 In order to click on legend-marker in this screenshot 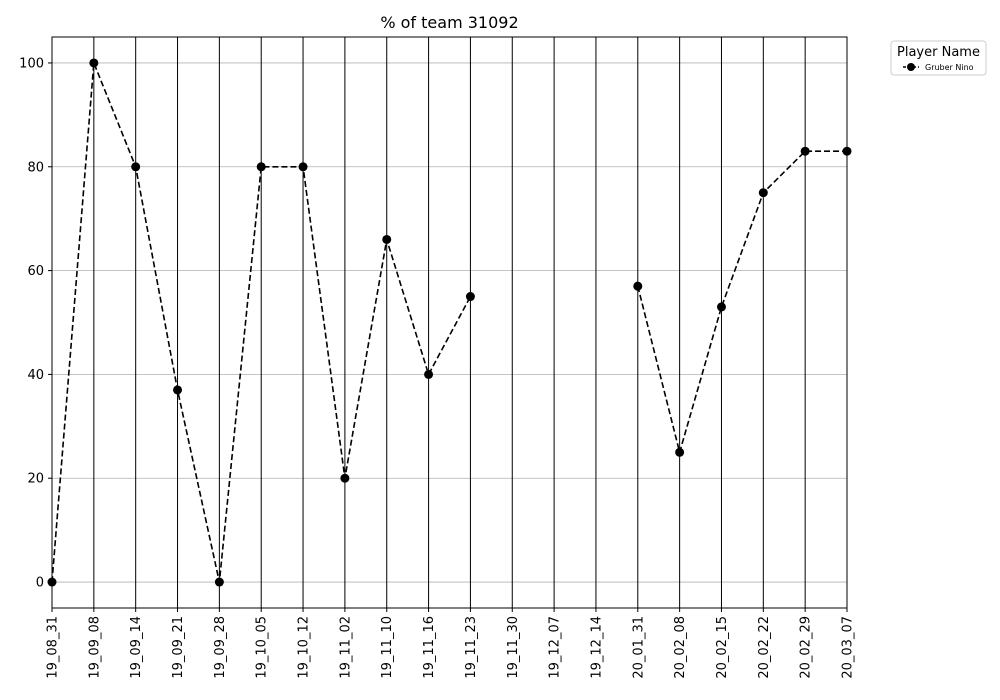, I will do `click(911, 67)`.